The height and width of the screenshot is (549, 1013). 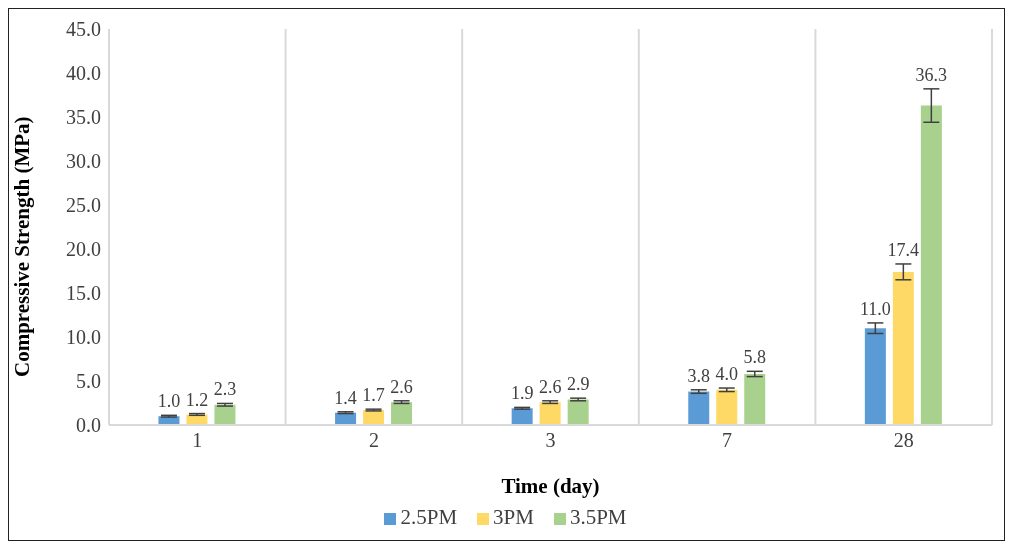 I want to click on x-tick-label: 1, so click(x=197, y=440).